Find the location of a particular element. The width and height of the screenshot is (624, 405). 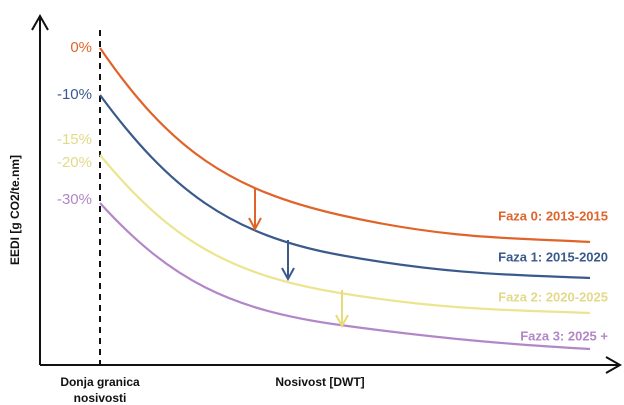

reduction-label: -15% is located at coordinates (74, 139).